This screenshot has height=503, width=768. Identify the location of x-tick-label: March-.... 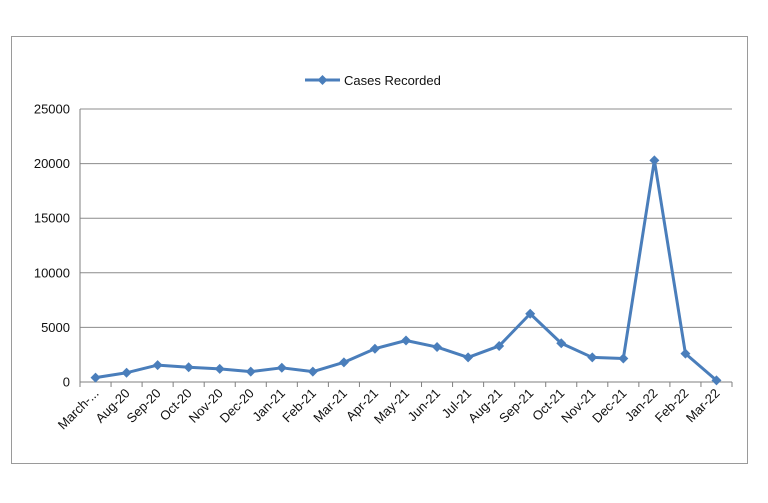
(78, 409).